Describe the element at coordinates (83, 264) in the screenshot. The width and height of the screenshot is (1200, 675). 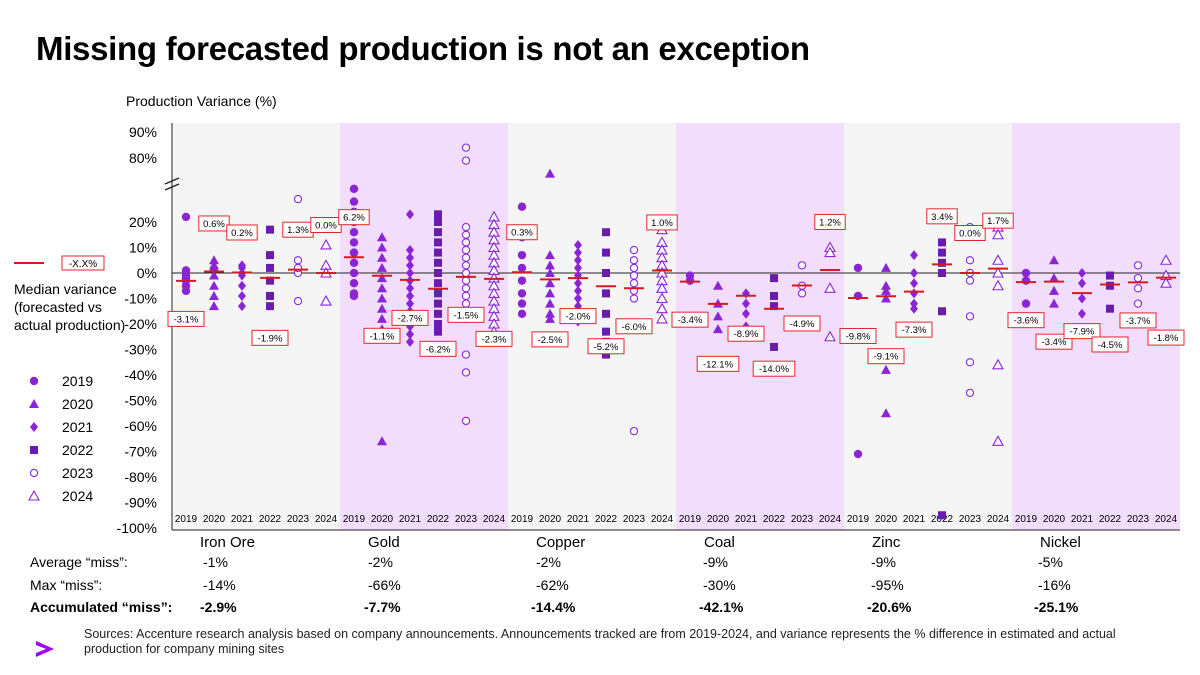
I see `legend-median-label: -X.X%` at that location.